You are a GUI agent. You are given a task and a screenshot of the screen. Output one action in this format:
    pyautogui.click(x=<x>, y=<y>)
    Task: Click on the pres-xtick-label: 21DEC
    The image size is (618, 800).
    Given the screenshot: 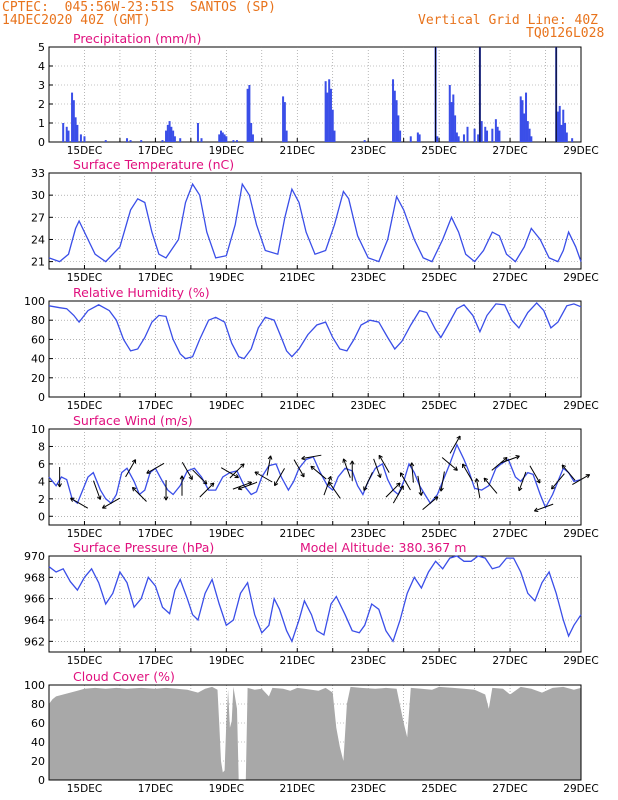 What is the action you would take?
    pyautogui.click(x=297, y=661)
    